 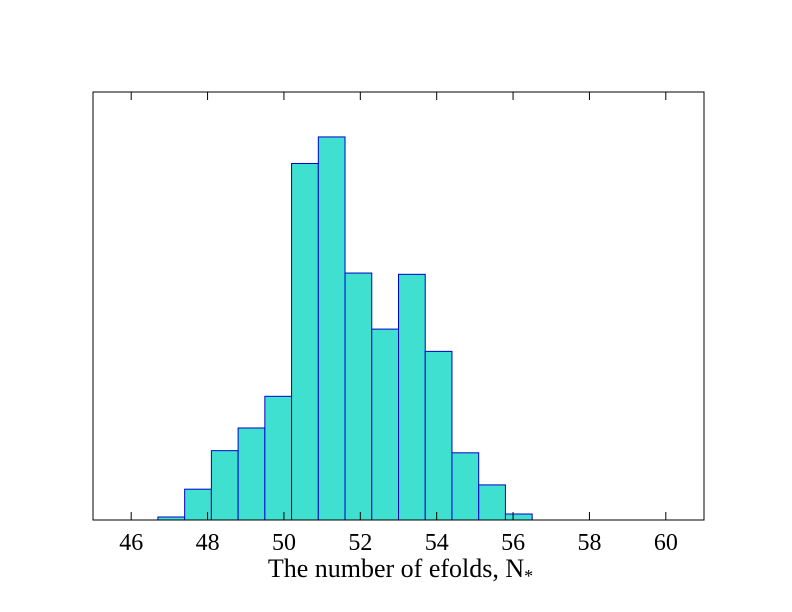 I want to click on x-tick-label-48: 48, so click(x=208, y=543).